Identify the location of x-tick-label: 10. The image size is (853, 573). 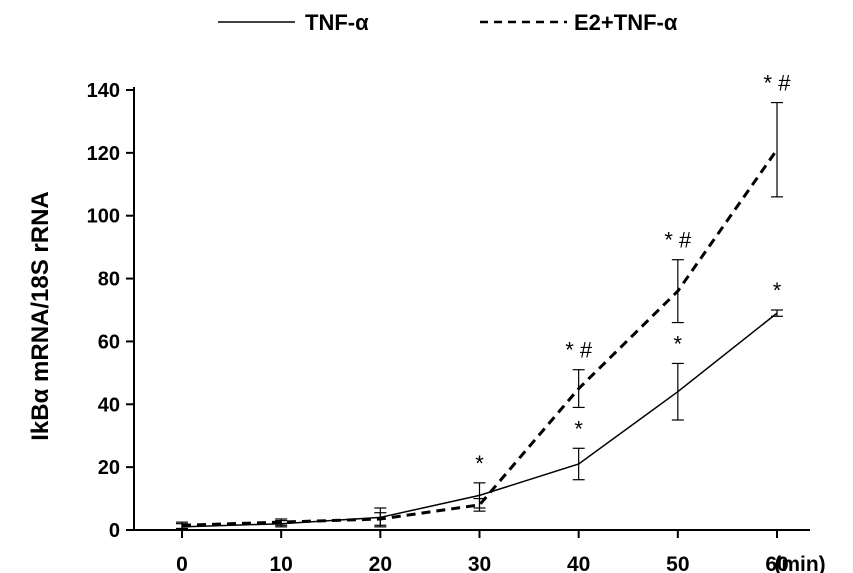
(280, 563).